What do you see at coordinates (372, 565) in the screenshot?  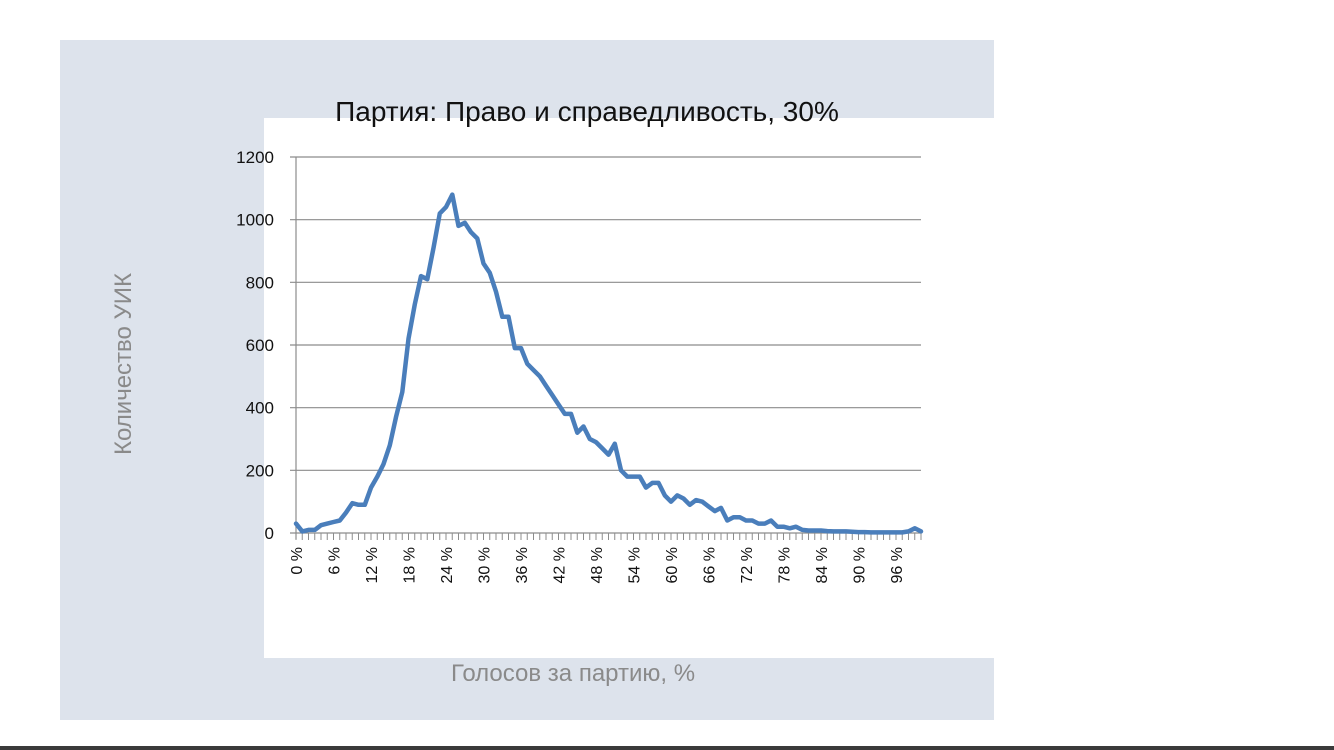 I see `x-tick-label: 12 %` at bounding box center [372, 565].